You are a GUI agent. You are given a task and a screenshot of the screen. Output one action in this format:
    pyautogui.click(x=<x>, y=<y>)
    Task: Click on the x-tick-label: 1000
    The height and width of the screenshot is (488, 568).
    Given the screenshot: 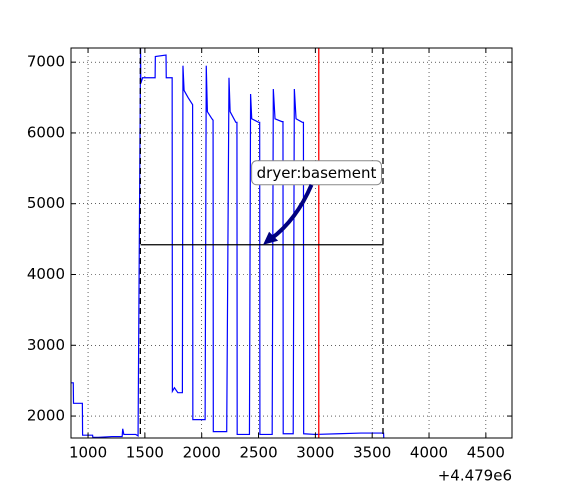 What is the action you would take?
    pyautogui.click(x=88, y=453)
    